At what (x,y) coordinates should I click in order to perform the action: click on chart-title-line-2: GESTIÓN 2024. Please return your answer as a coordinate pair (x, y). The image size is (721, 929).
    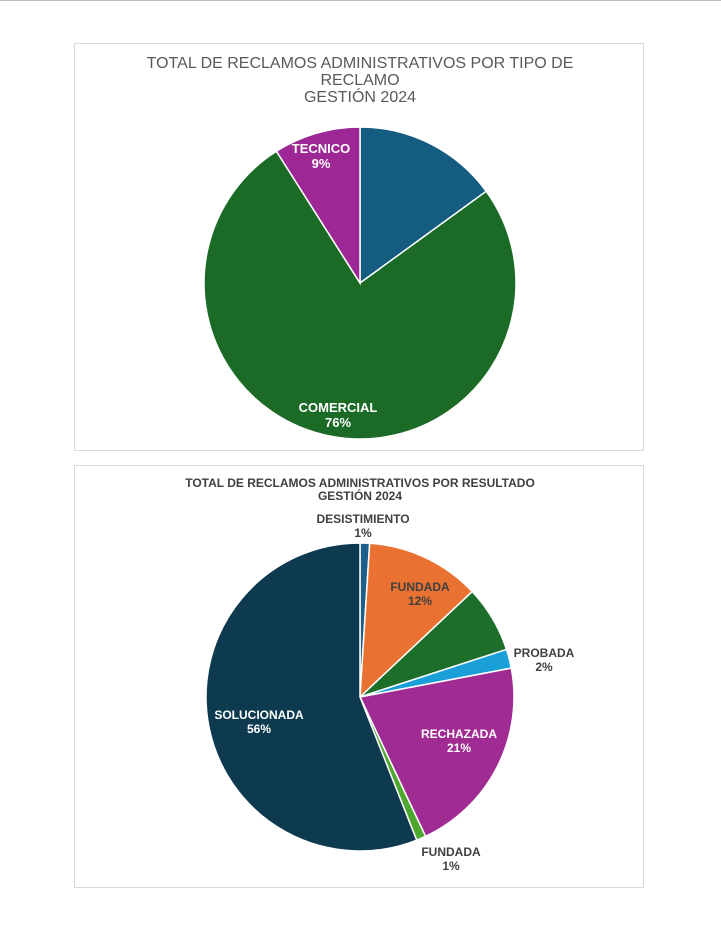
    Looking at the image, I should click on (360, 495).